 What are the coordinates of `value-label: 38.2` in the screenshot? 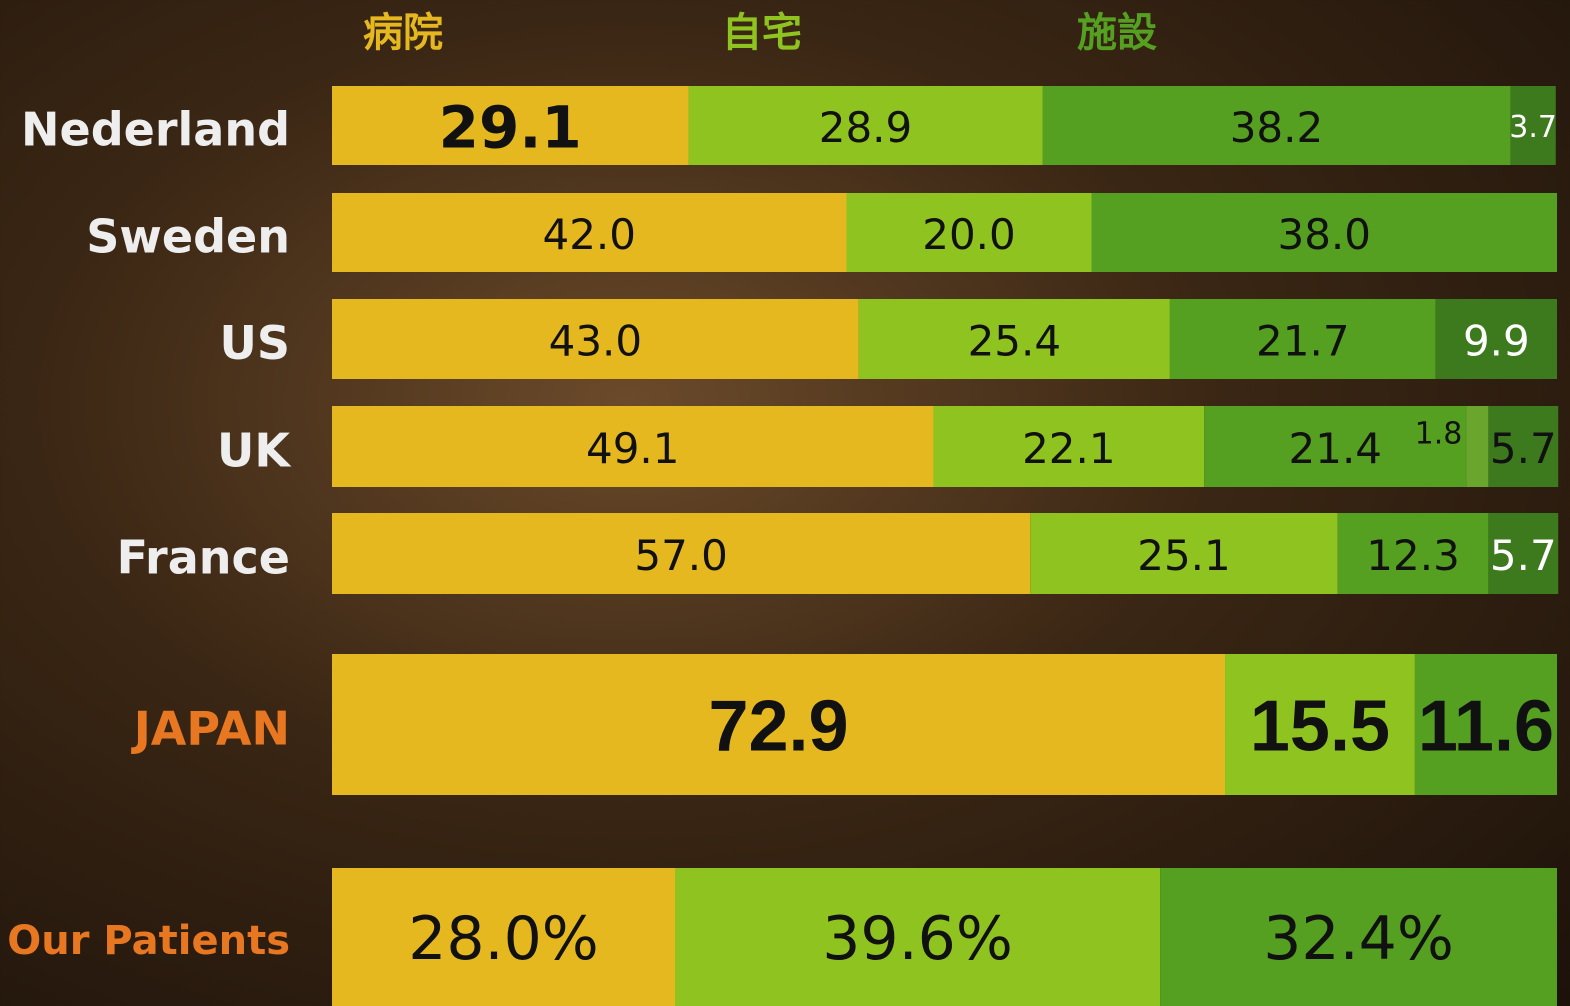 It's located at (1277, 127).